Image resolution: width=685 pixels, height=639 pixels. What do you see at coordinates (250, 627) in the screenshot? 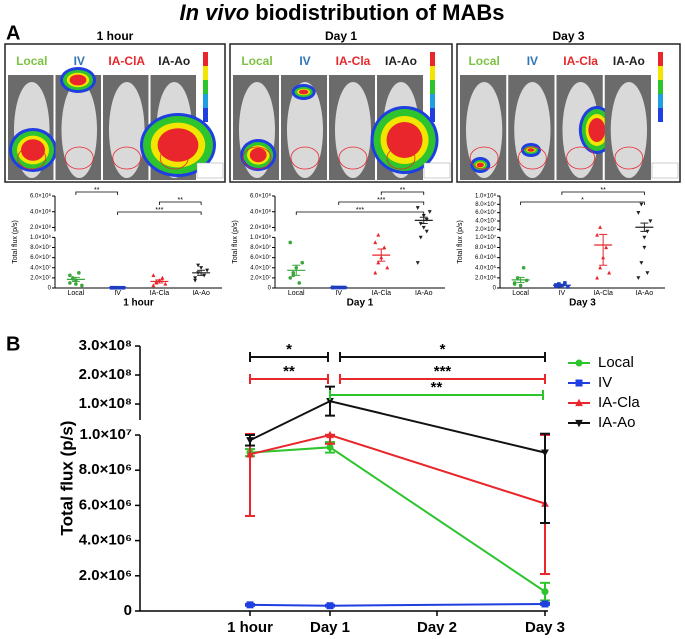
I see `x-tick-label: 1 hour` at bounding box center [250, 627].